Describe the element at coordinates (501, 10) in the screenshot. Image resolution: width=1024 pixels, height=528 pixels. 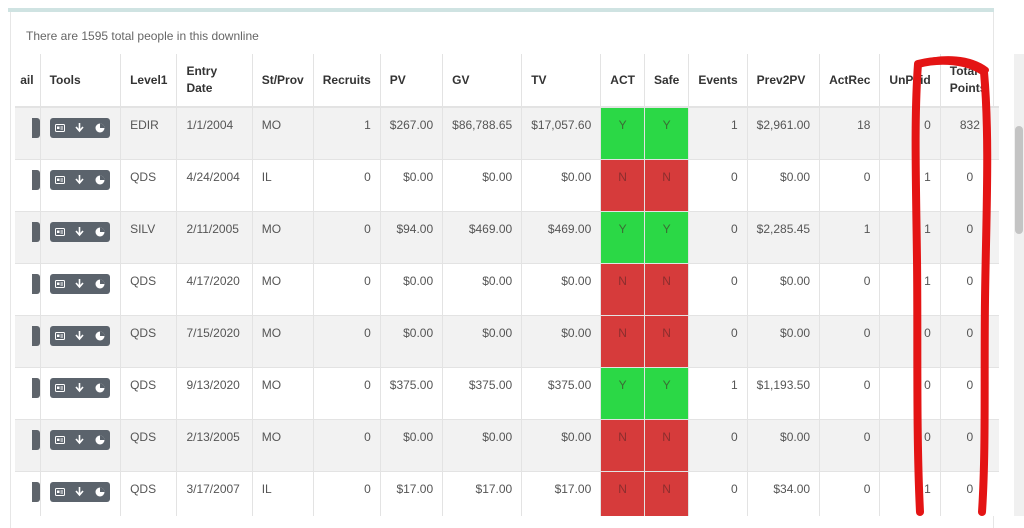
I see `top-accent-bar` at that location.